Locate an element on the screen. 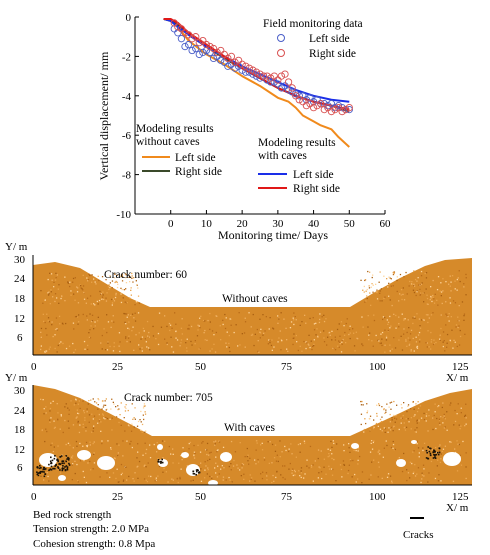  series-point is located at coordinates (178, 27).